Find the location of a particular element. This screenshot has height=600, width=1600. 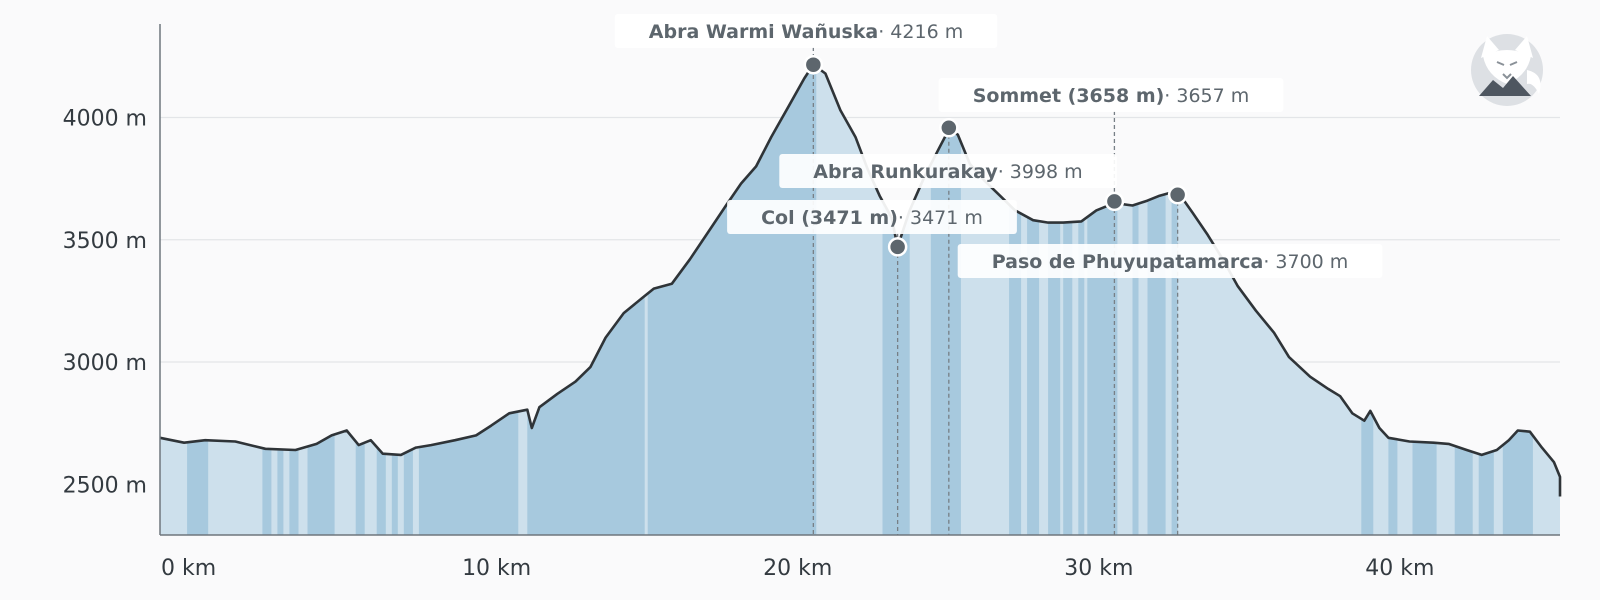

annotation-name: Abra Warmi Wañuska is located at coordinates (763, 32).